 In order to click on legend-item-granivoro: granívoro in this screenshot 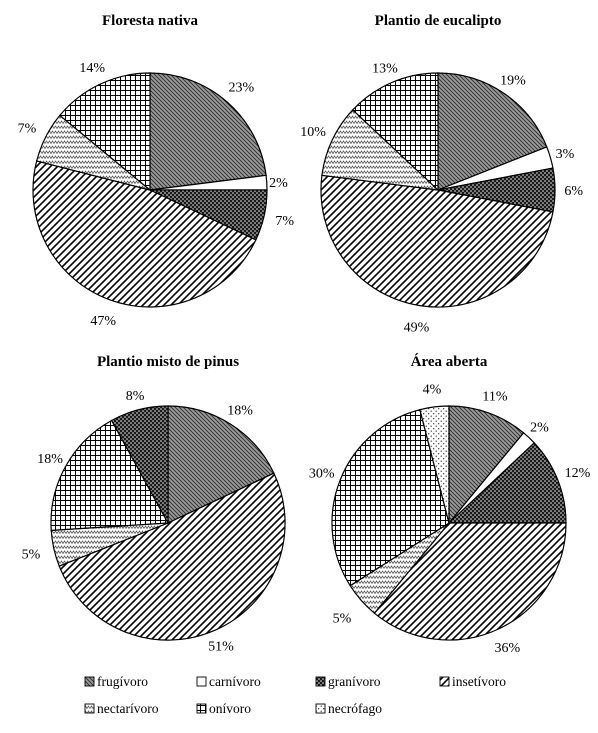, I will do `click(348, 681)`.